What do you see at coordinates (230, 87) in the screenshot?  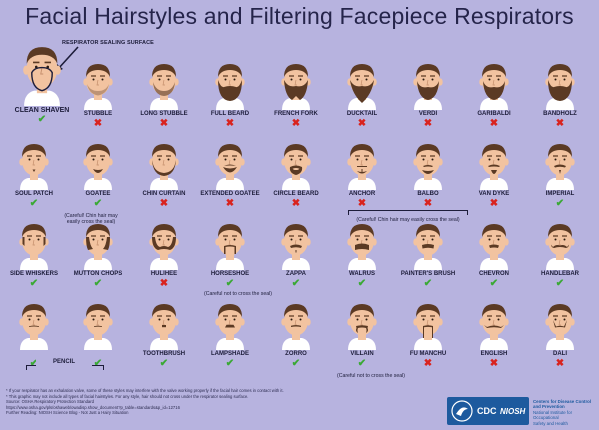 I see `full-beard-face-icon` at bounding box center [230, 87].